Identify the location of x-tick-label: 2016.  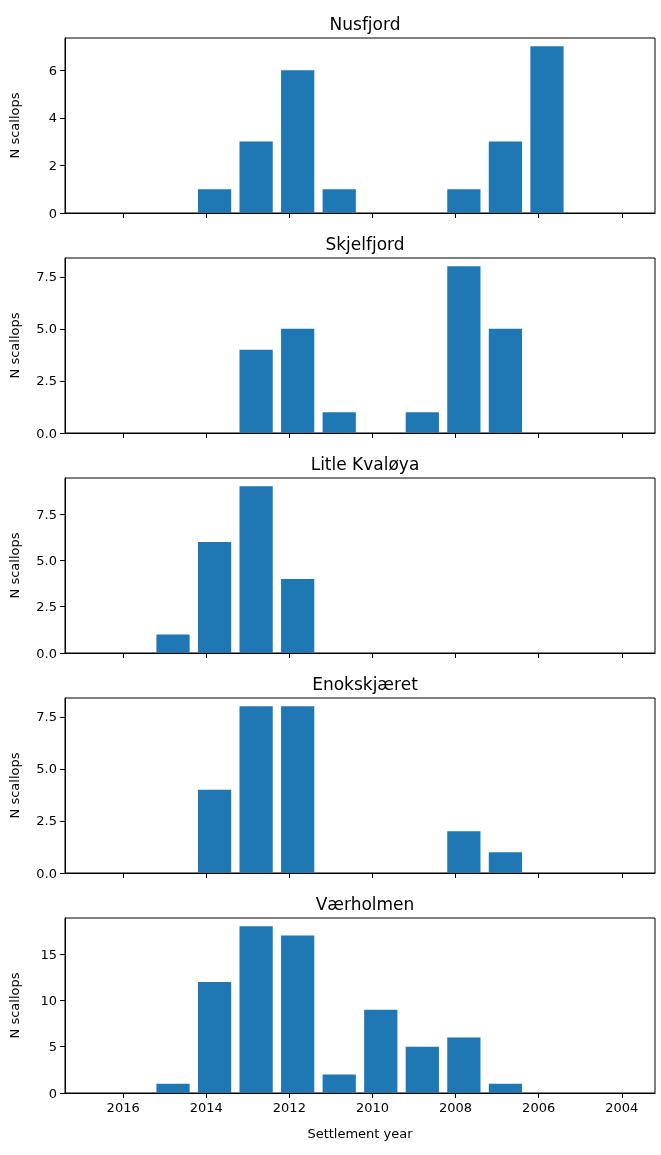
(123, 1107).